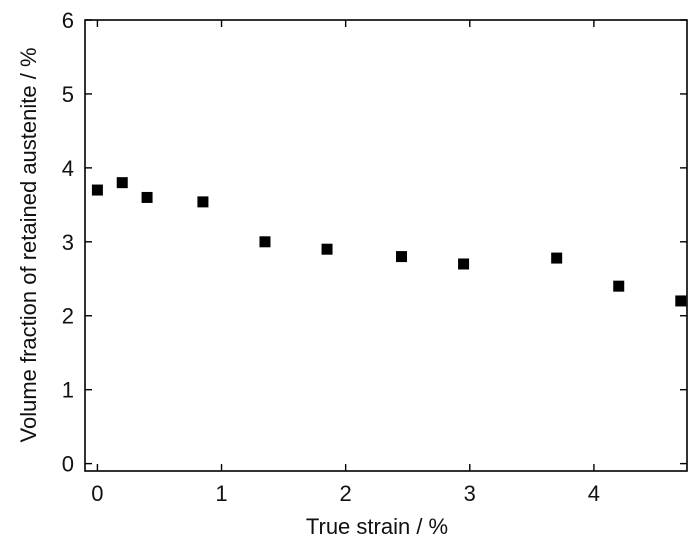 Image resolution: width=700 pixels, height=548 pixels. What do you see at coordinates (594, 493) in the screenshot?
I see `x-tick-label: 4` at bounding box center [594, 493].